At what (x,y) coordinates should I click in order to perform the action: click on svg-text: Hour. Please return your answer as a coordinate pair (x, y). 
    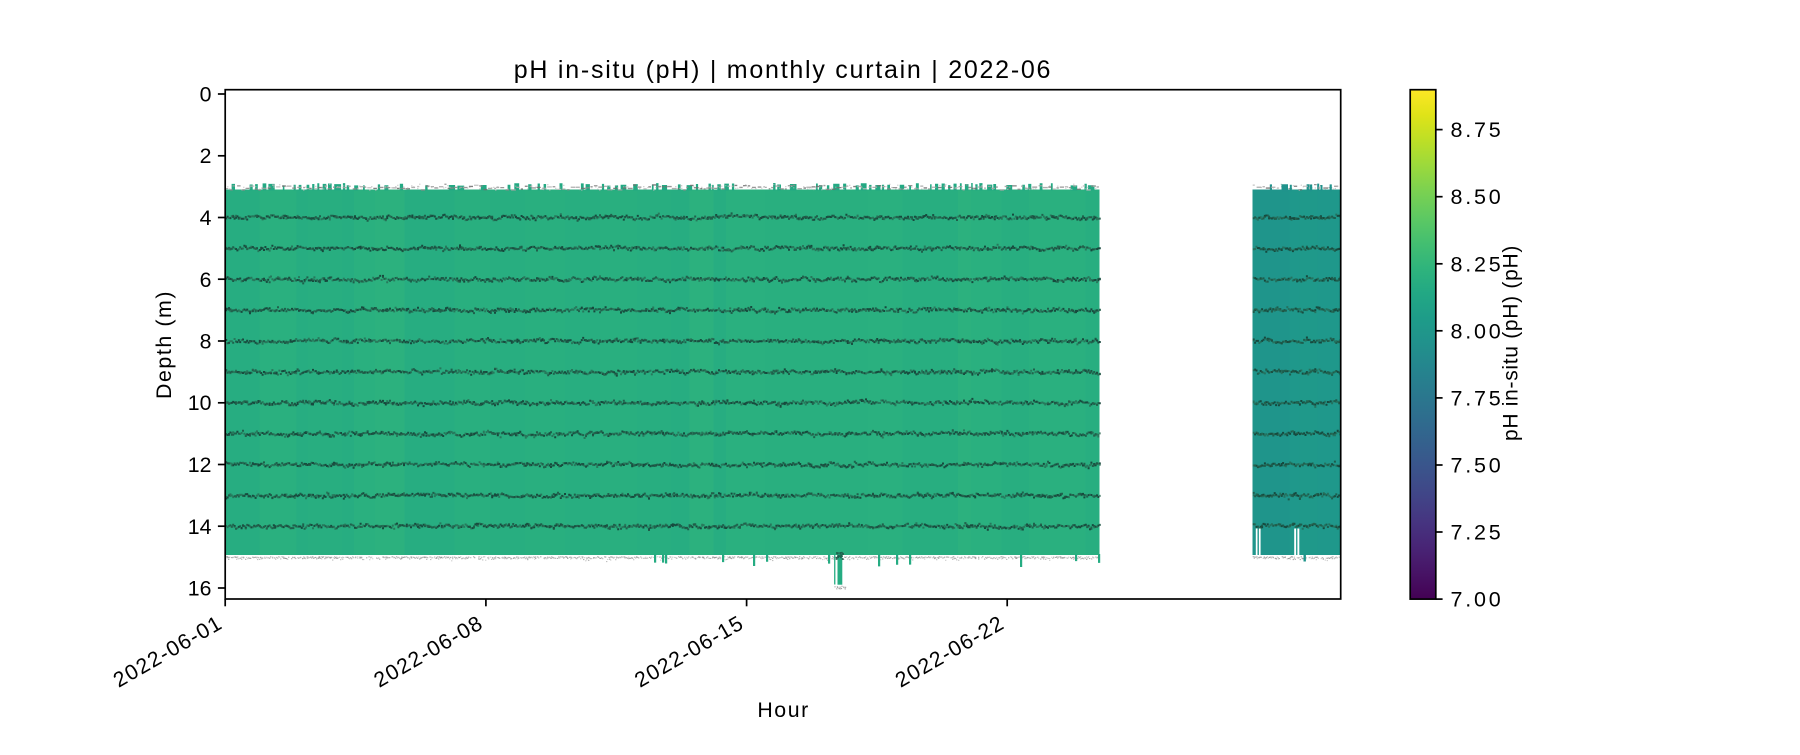
    Looking at the image, I should click on (783, 710).